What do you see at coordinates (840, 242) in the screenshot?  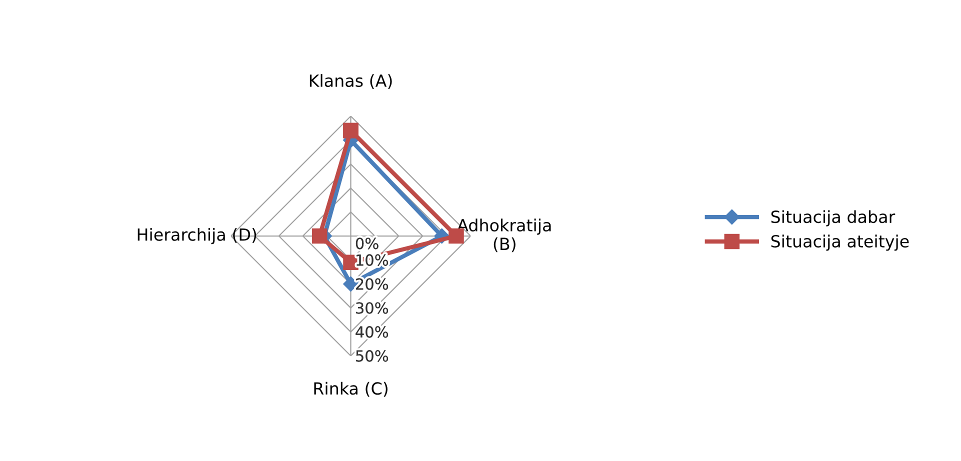 I see `legend-label: Situacija ateityje` at bounding box center [840, 242].